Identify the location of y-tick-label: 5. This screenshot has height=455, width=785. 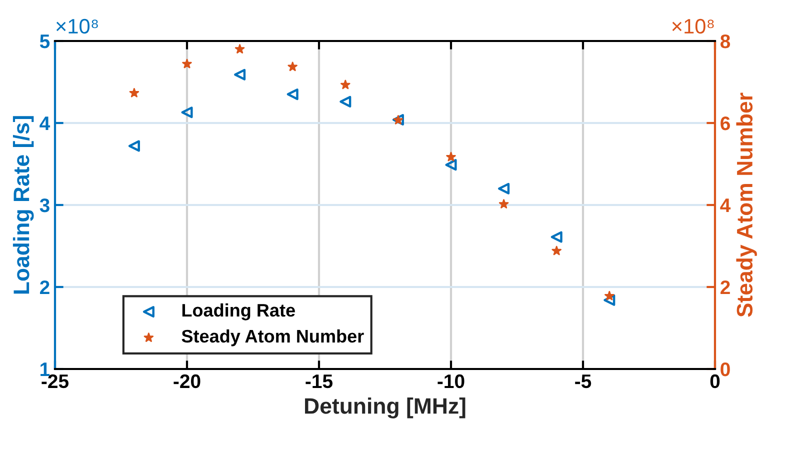
(45, 41).